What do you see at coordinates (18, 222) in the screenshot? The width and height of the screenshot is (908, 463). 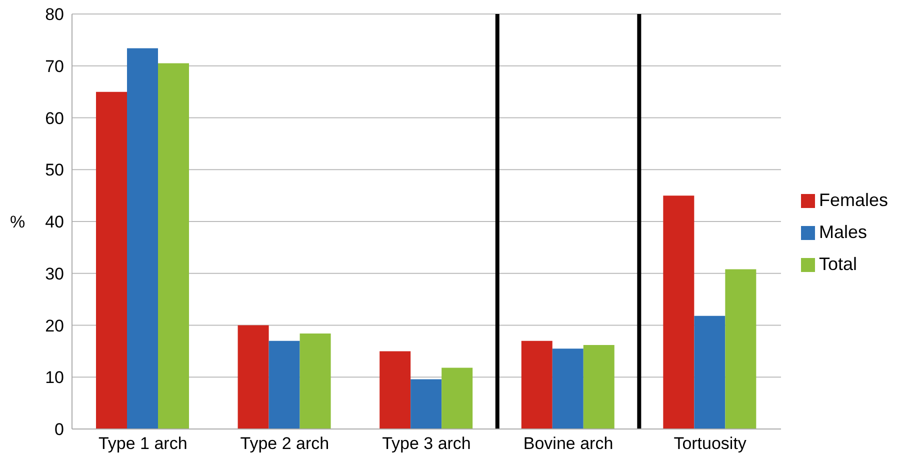 I see `y-axis-title: %` at bounding box center [18, 222].